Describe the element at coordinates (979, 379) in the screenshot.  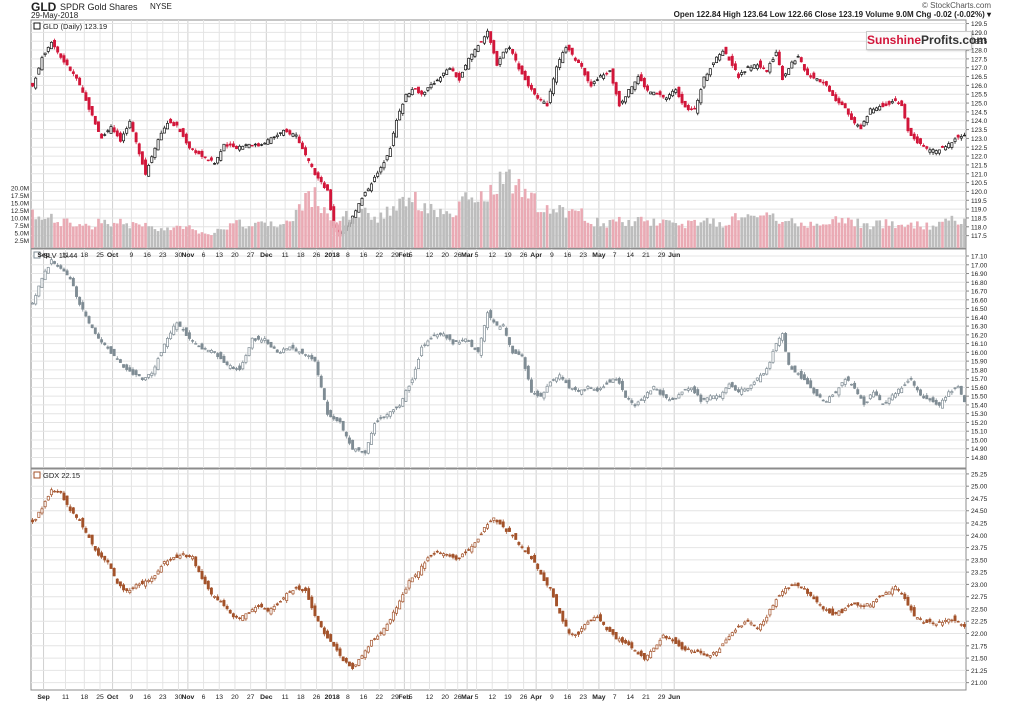
I see `slv-ytick-label: 15.70` at that location.